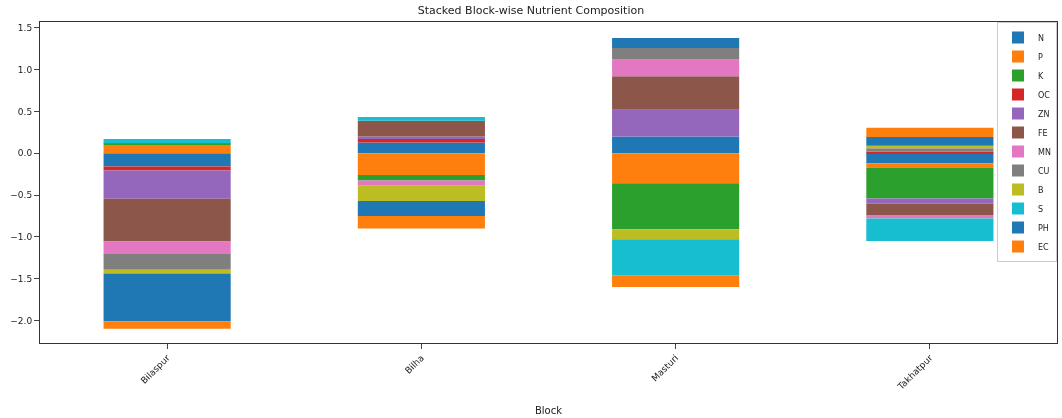 Image resolution: width=1062 pixels, height=418 pixels. Describe the element at coordinates (25, 153) in the screenshot. I see `y-tick-label: 0.0` at that location.